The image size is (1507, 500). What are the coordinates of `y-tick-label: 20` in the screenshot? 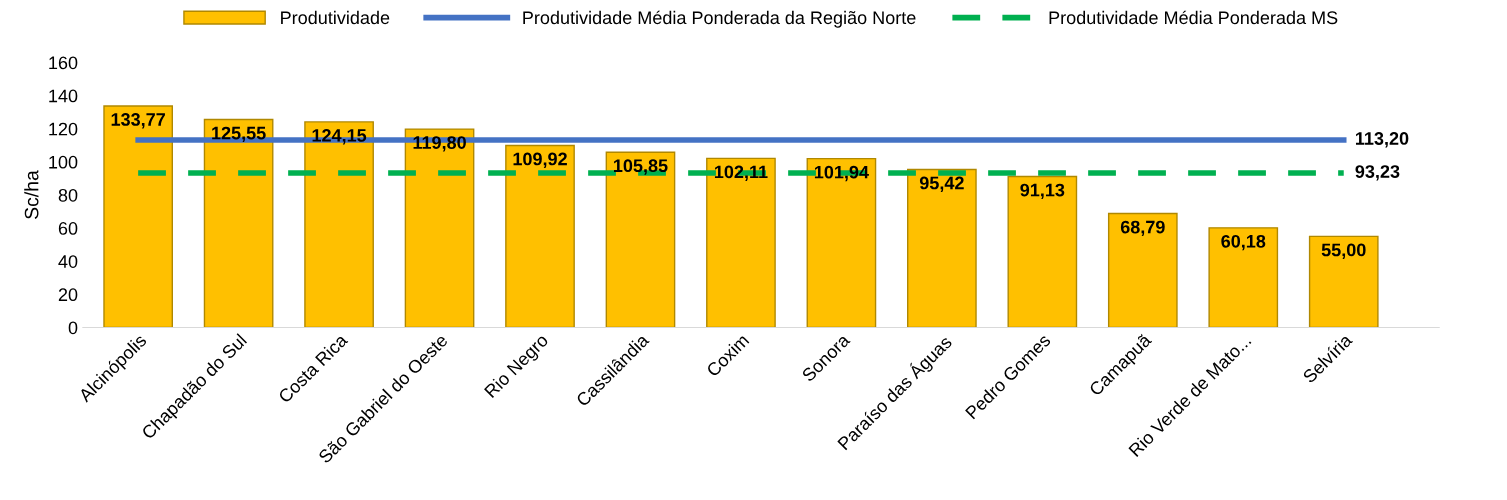 It's located at (68, 295).